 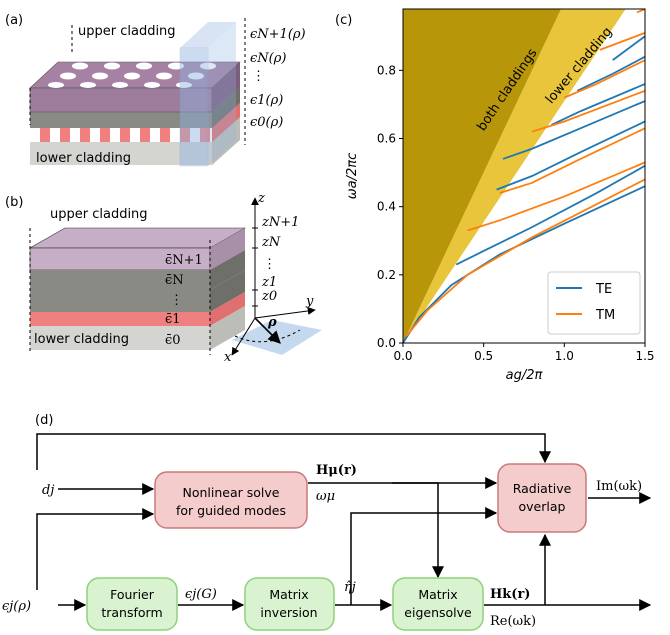 What do you see at coordinates (16, 606) in the screenshot?
I see `eps-j-label: ϵj(ρ)` at bounding box center [16, 606].